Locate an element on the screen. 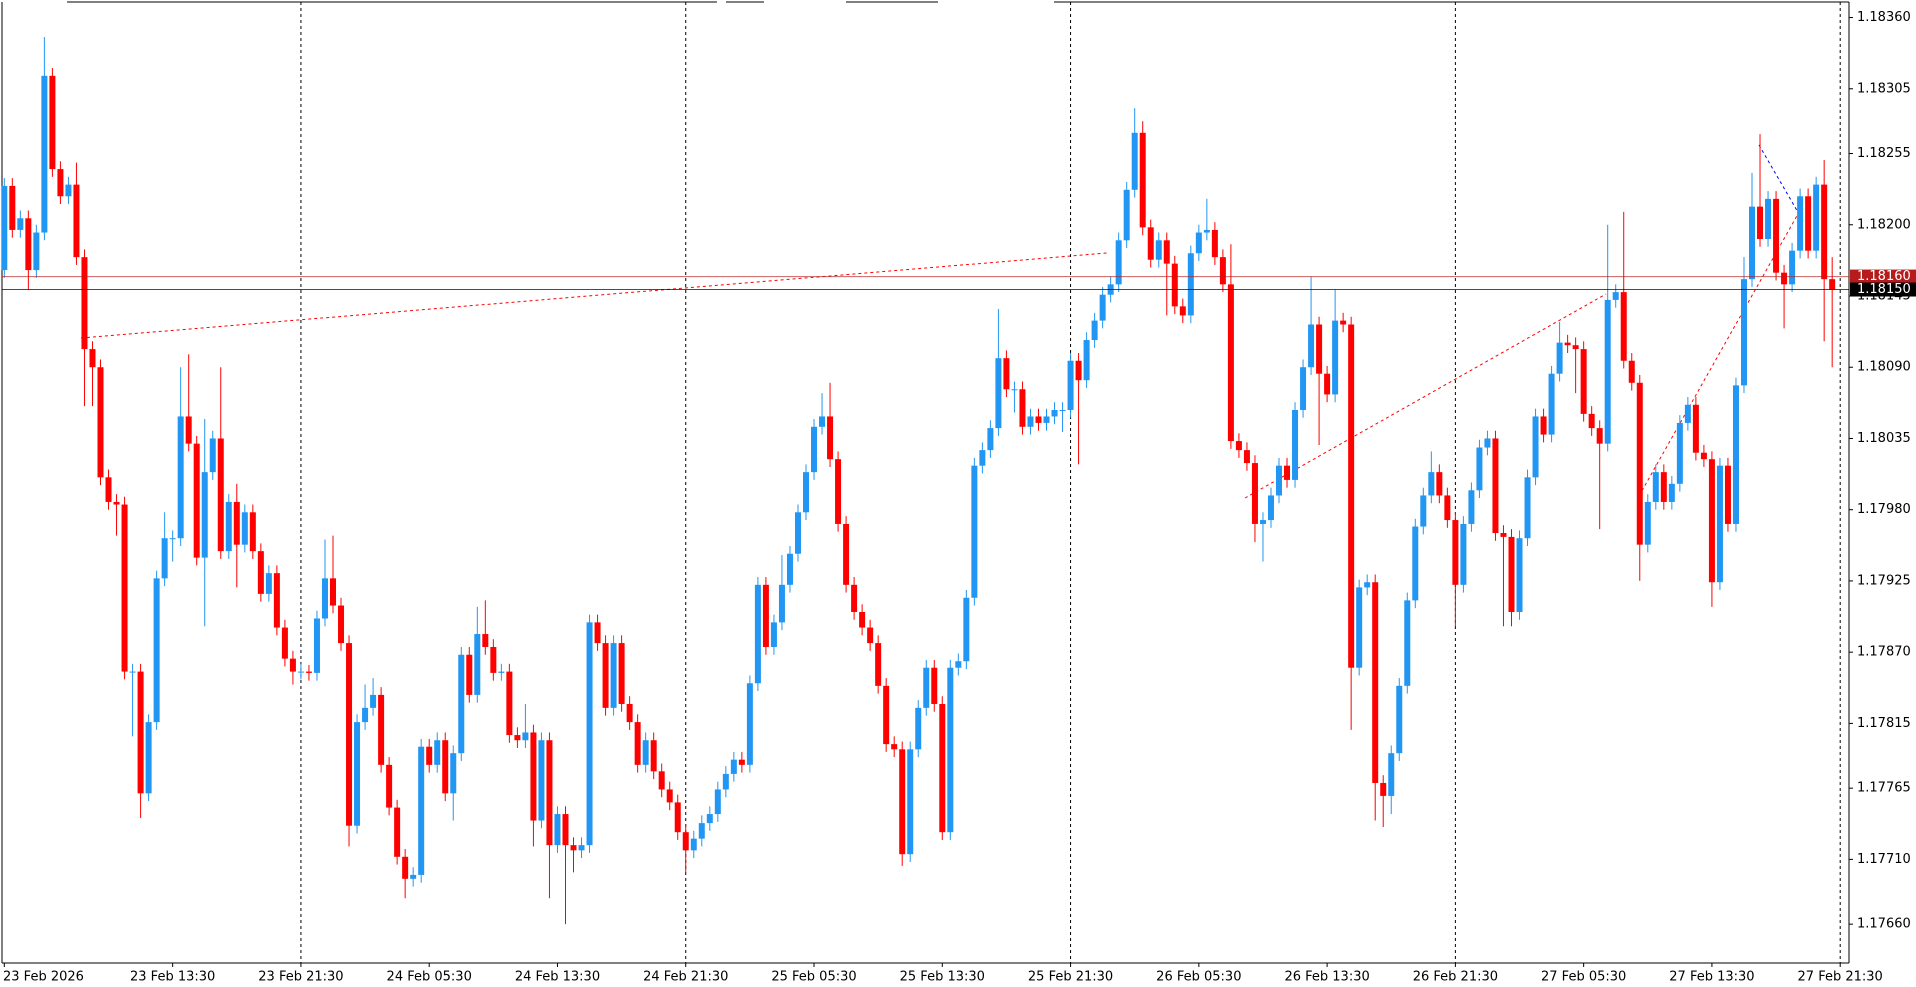 This screenshot has height=987, width=1916. x-tick-label: 25 Feb 05:30 is located at coordinates (813, 977).